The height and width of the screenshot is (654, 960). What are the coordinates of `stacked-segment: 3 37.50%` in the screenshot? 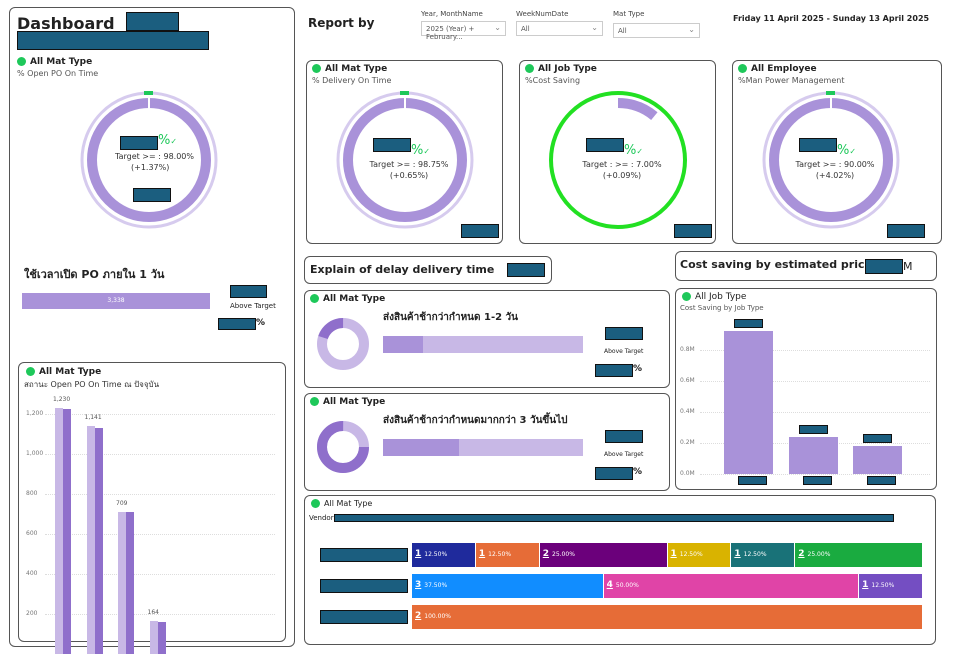 It's located at (508, 586).